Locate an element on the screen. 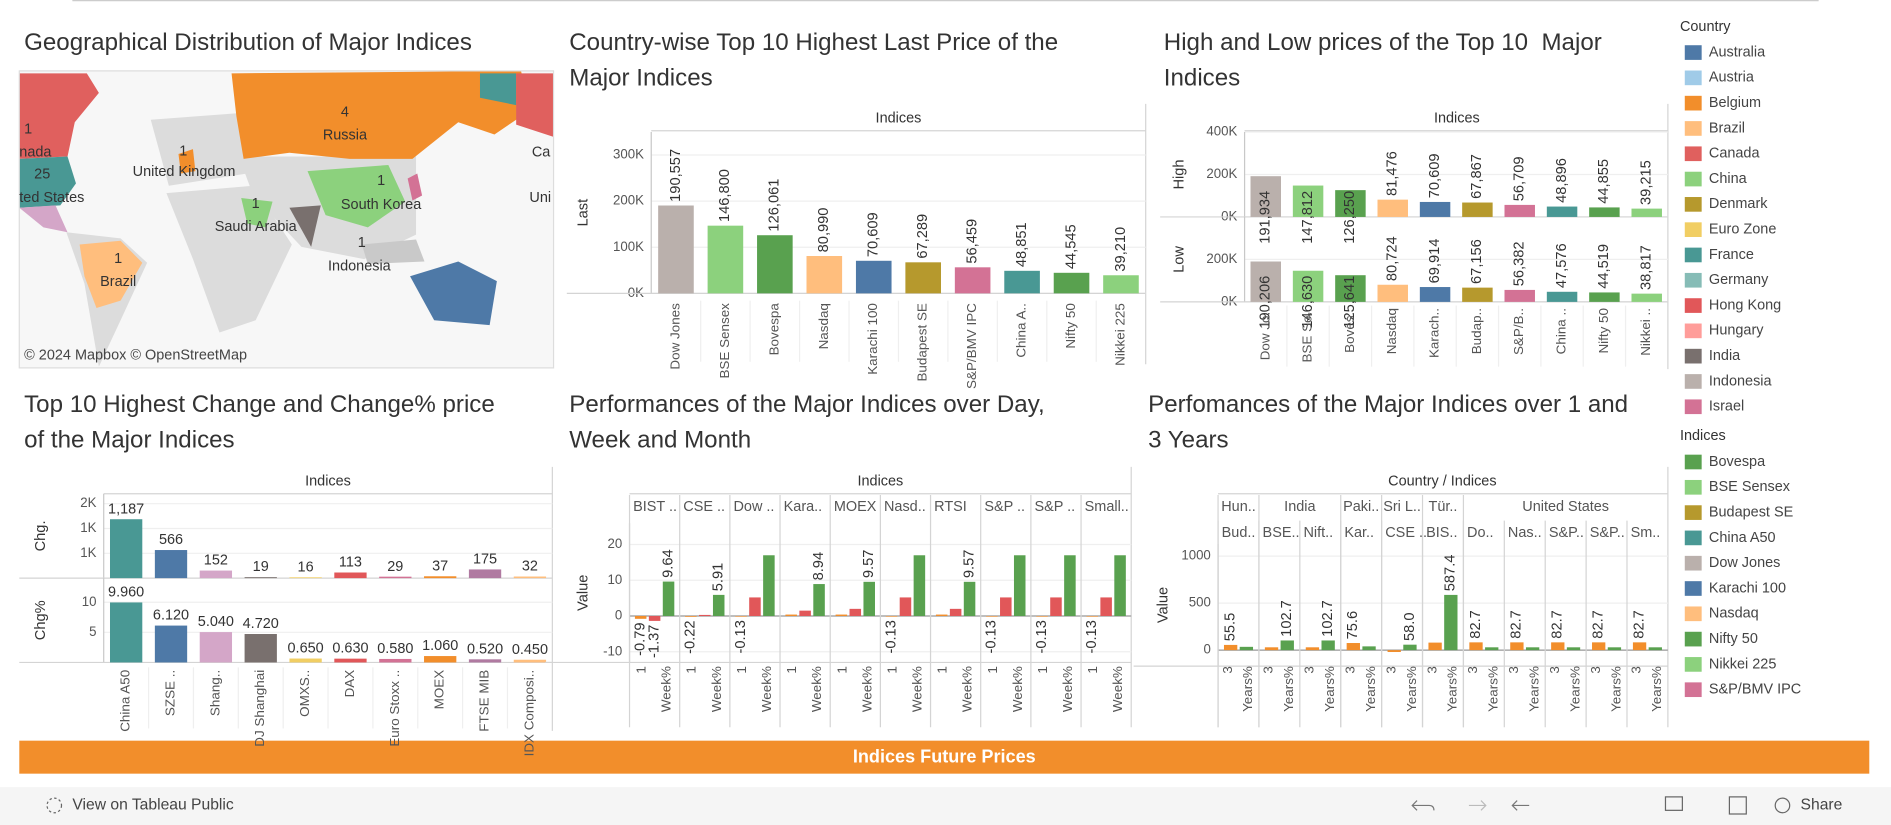 The width and height of the screenshot is (1891, 825). x-tick-label: Bovespa is located at coordinates (773, 329).